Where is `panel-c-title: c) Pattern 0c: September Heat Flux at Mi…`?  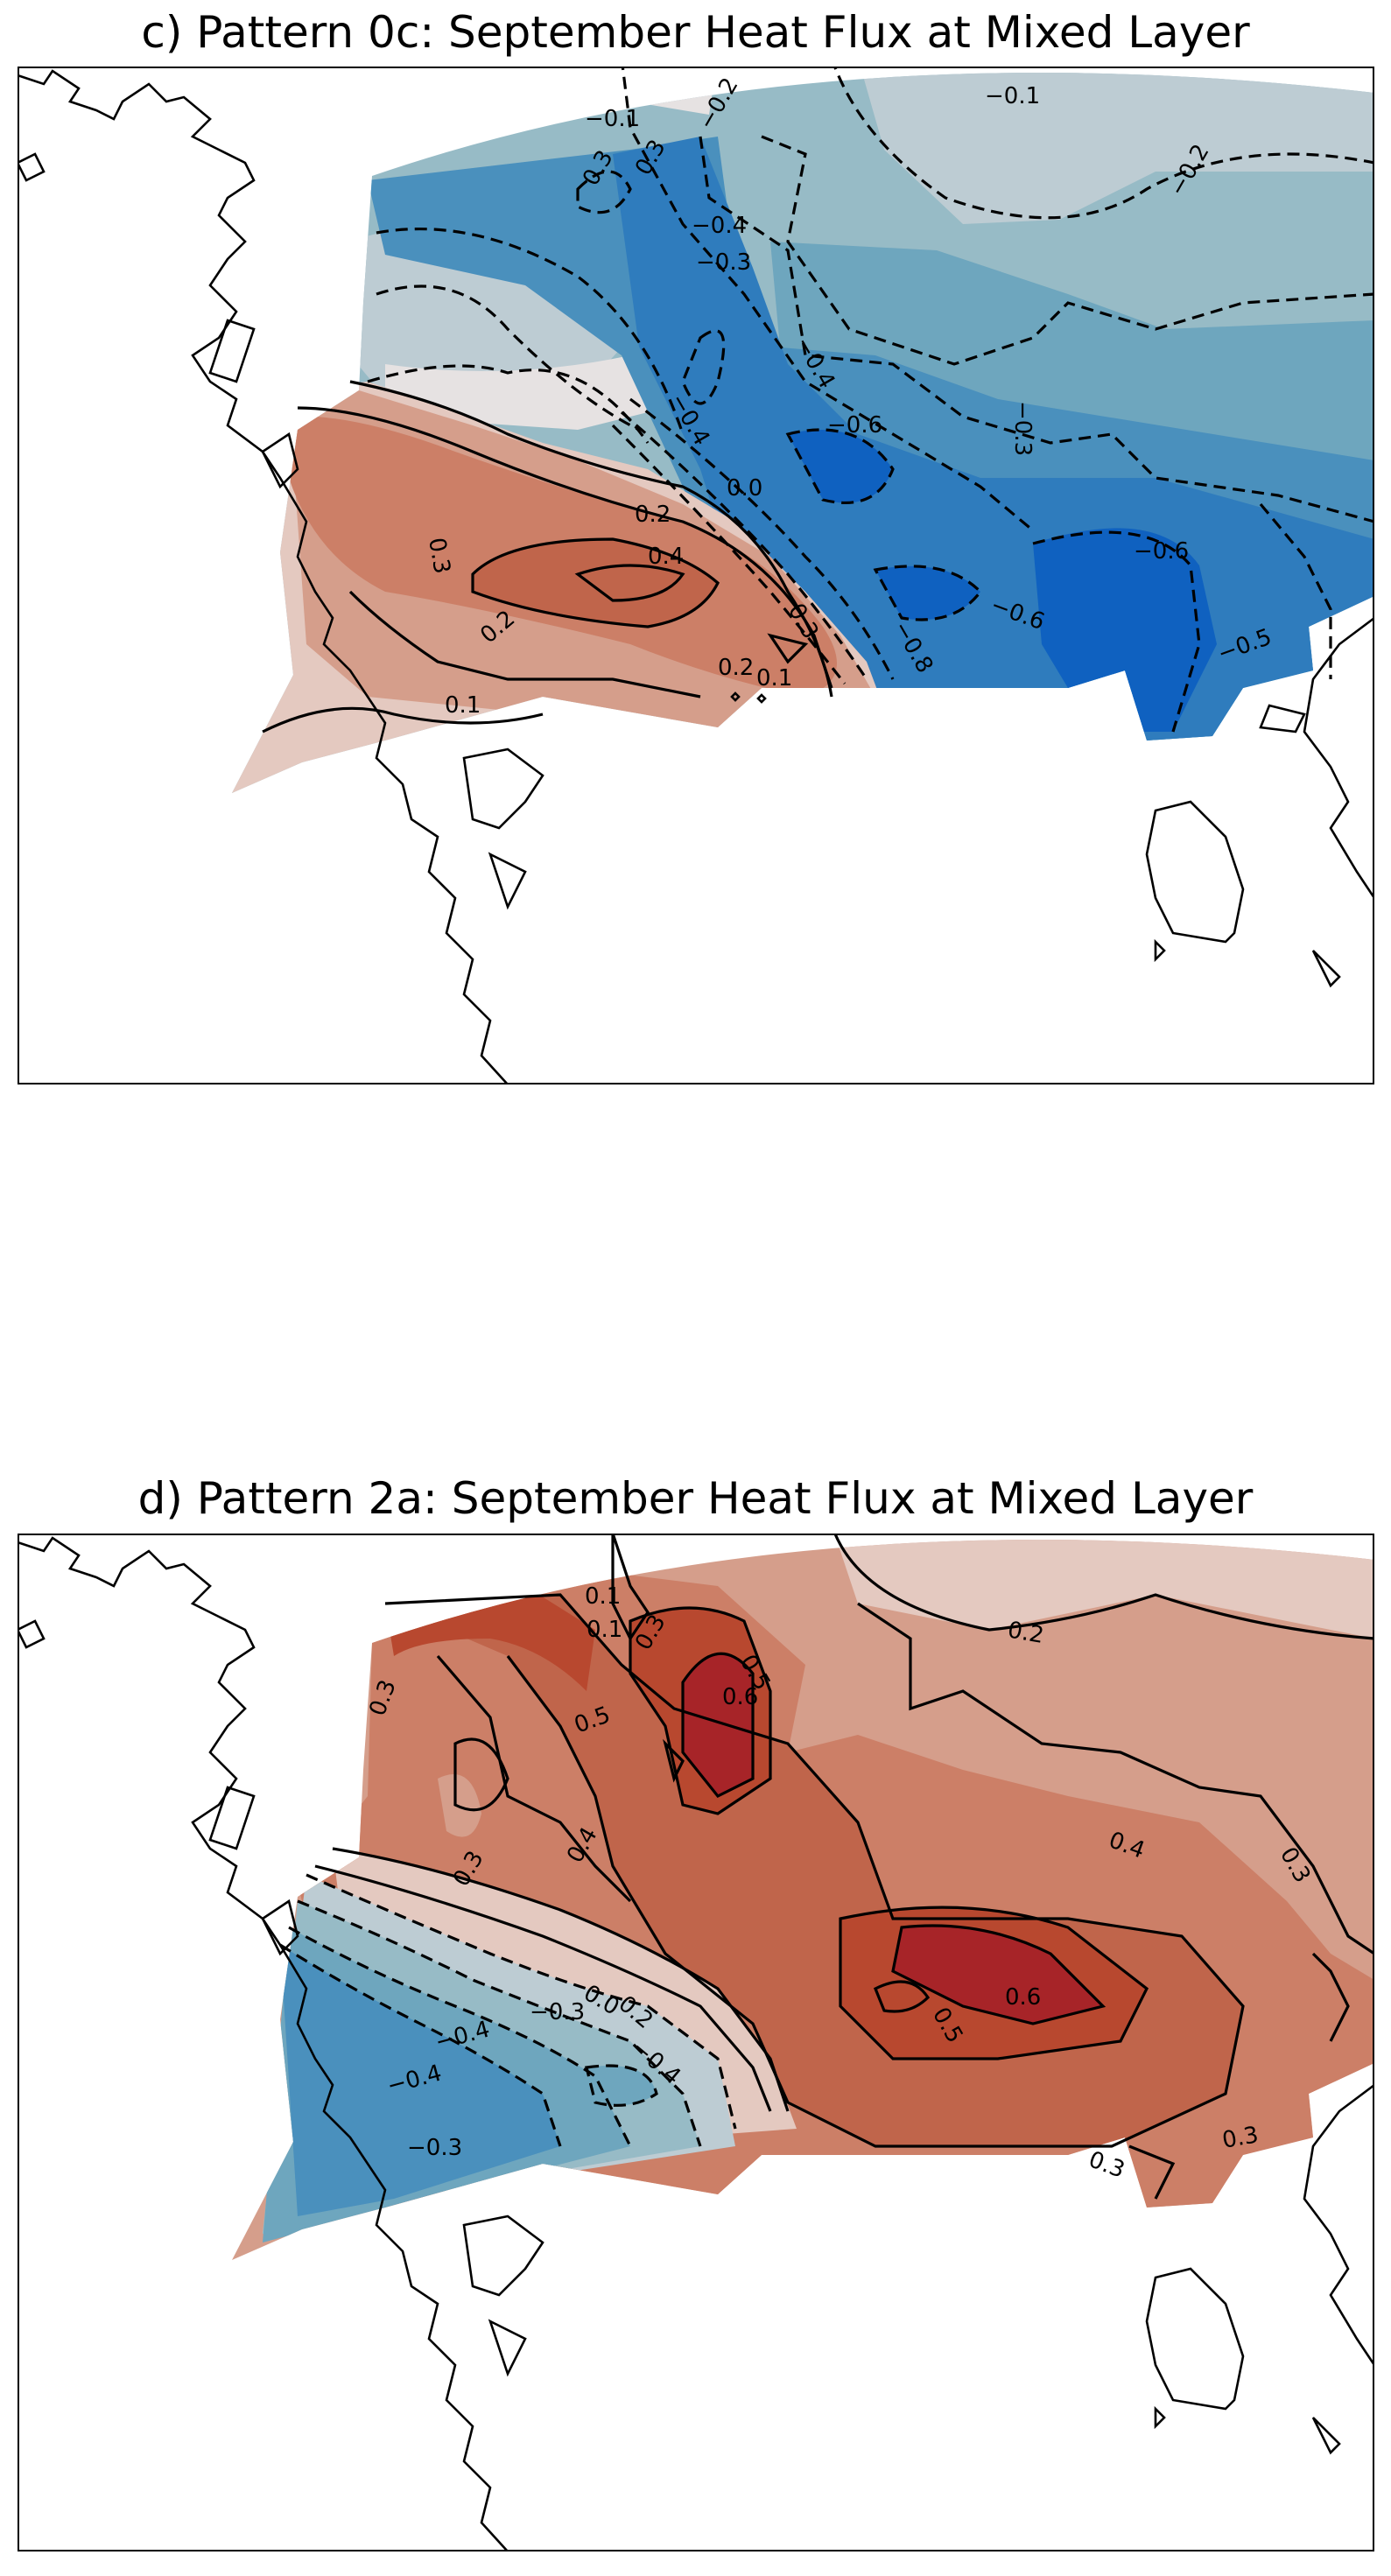
panel-c-title: c) Pattern 0c: September Heat Flux at Mi… is located at coordinates (695, 32).